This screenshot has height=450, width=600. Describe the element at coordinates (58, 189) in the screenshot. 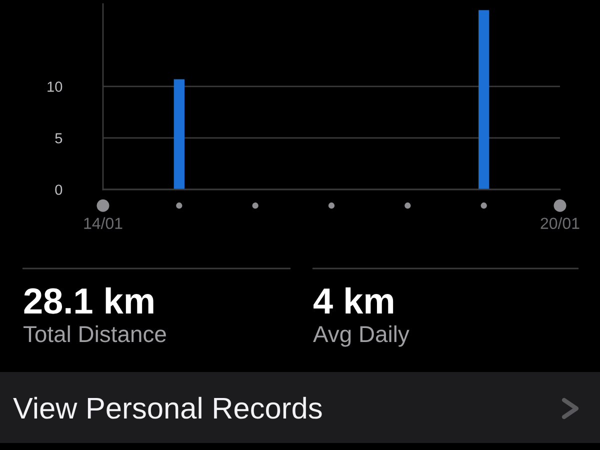

I see `y-tick-label: 0` at that location.